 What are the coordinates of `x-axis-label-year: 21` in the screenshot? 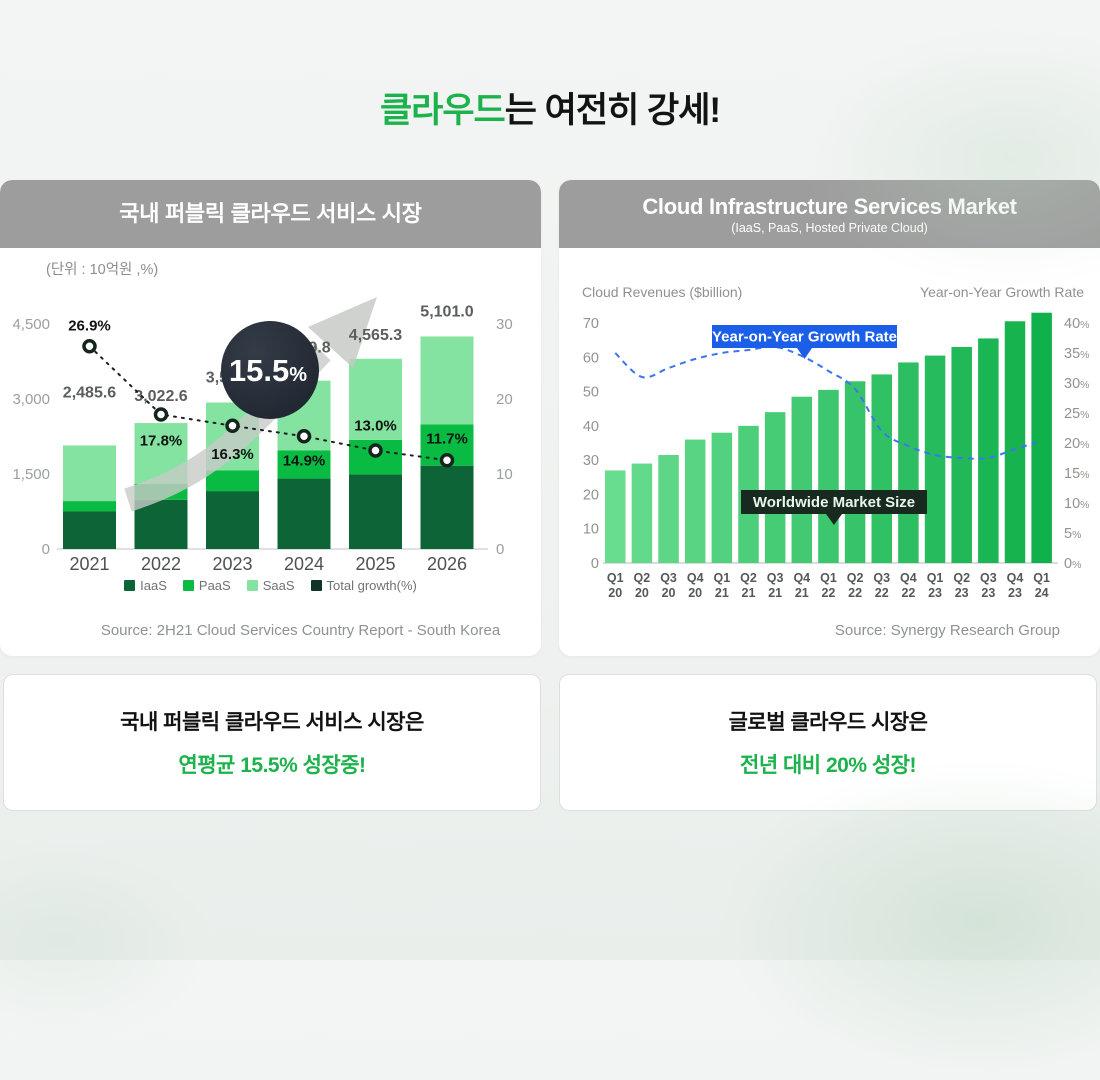 It's located at (749, 593).